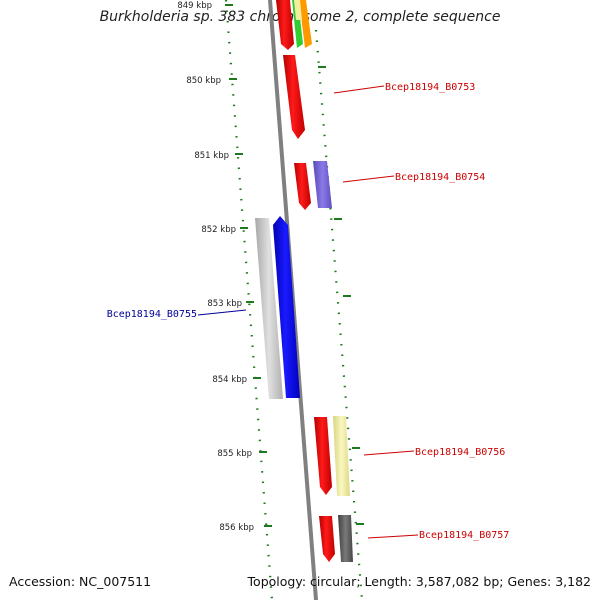  What do you see at coordinates (529, 581) in the screenshot?
I see `genes-label: Genes:` at bounding box center [529, 581].